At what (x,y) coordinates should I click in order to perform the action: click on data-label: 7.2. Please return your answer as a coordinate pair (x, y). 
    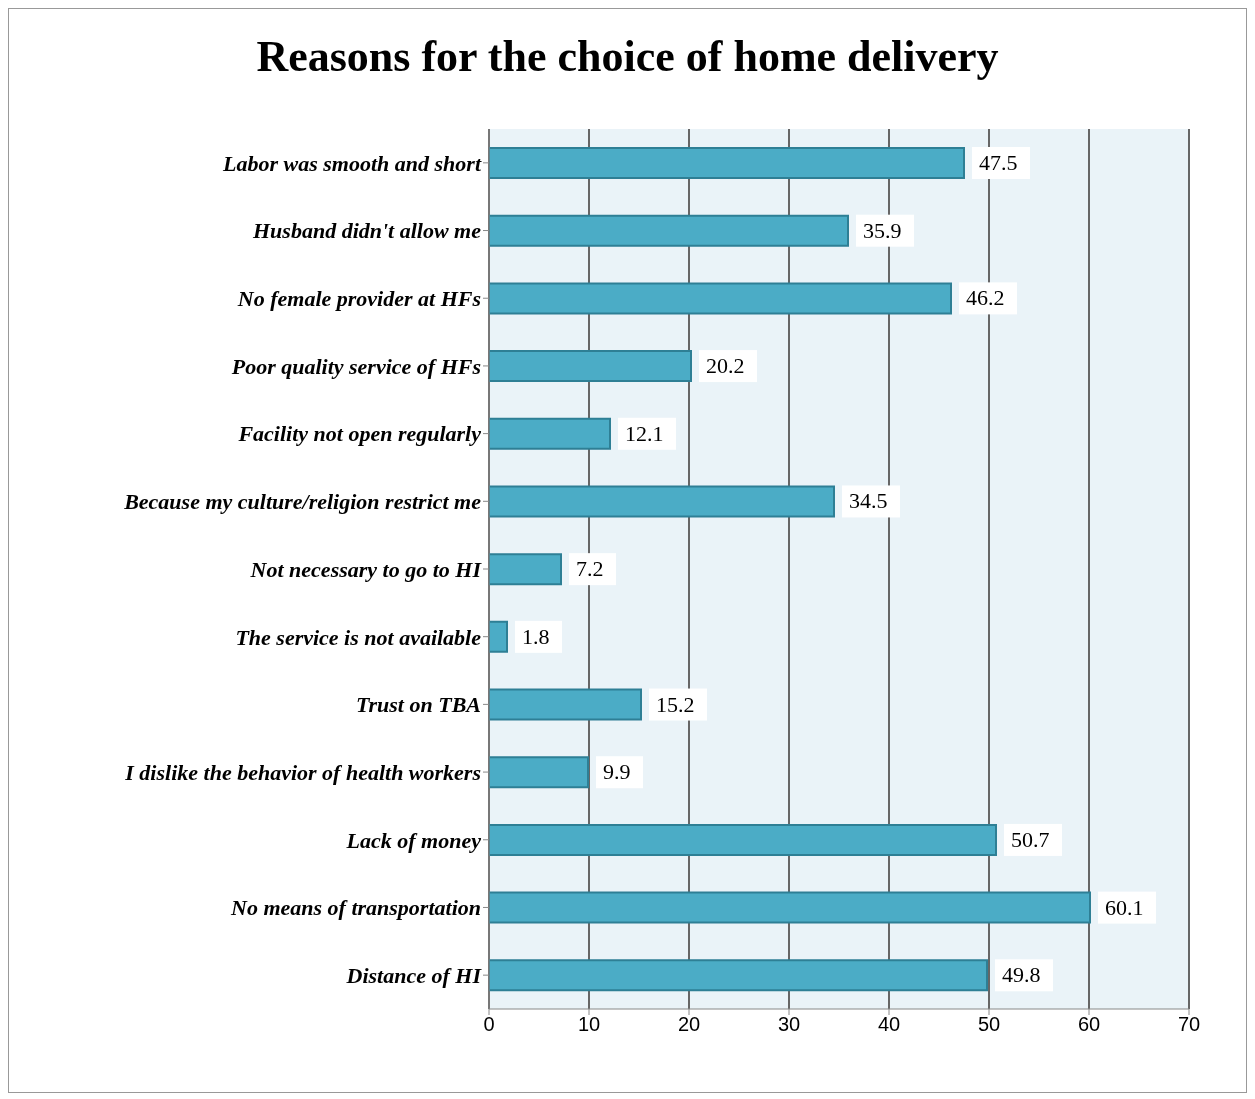
    Looking at the image, I should click on (590, 569).